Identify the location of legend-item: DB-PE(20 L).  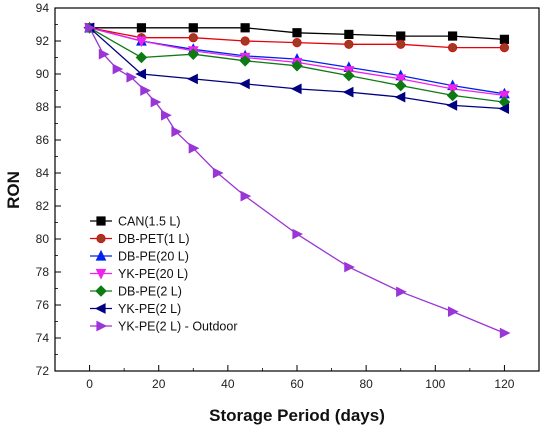
(139, 257).